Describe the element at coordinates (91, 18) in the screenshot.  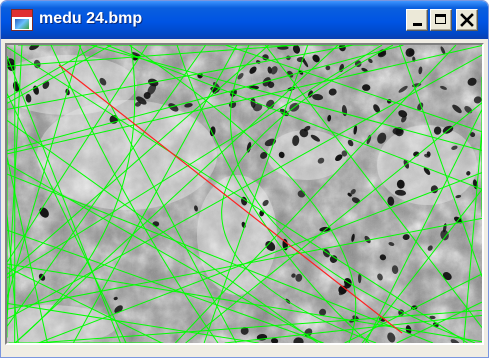
I see `window-title: medu 24.bmp` at that location.